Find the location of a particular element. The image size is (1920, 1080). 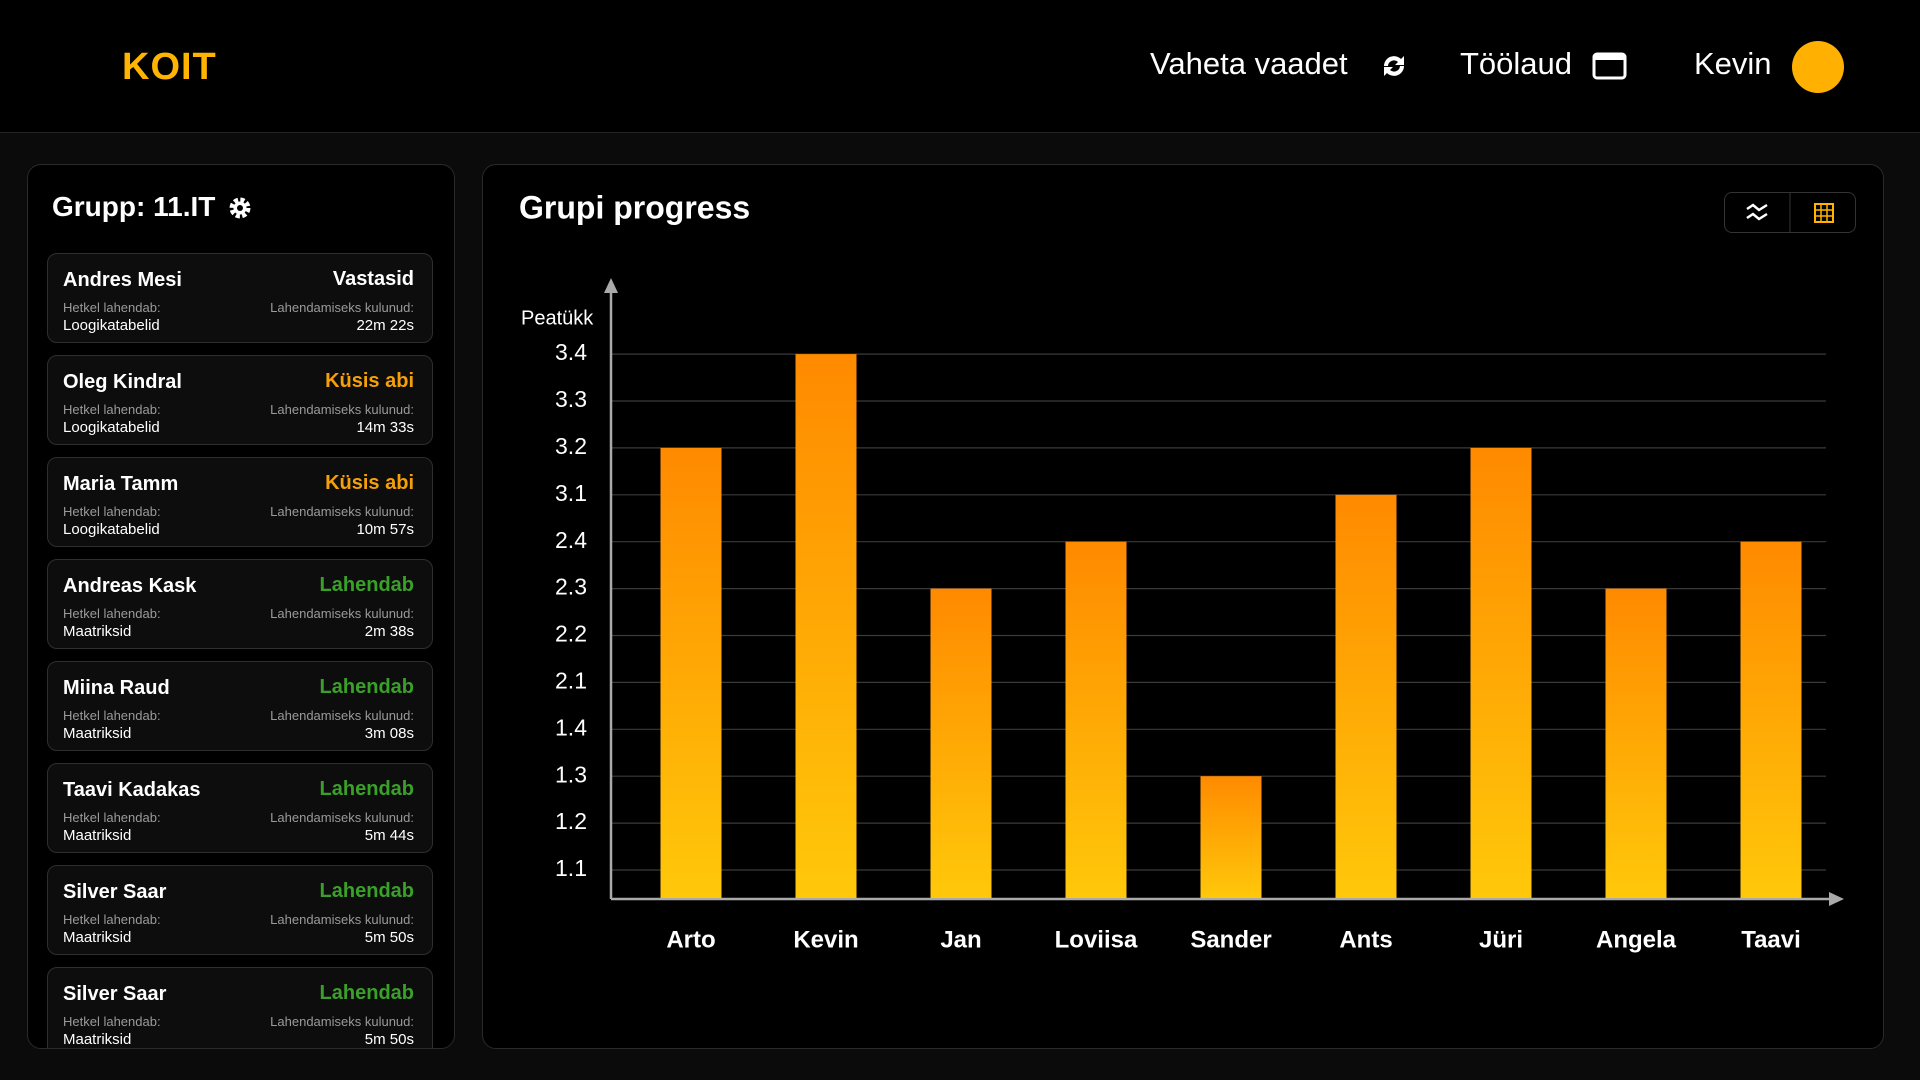

user-name: Kevin is located at coordinates (1733, 63).